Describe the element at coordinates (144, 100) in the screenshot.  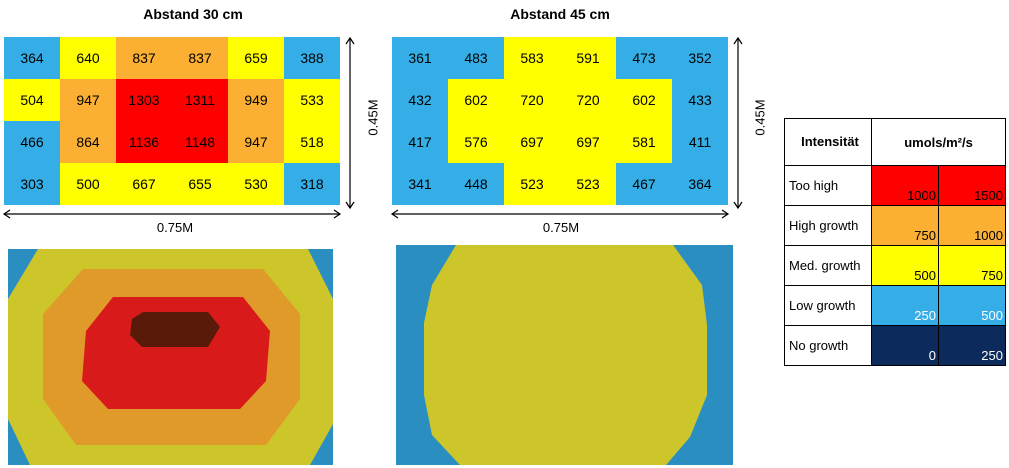
I see `heatmap-cell: 1303` at that location.